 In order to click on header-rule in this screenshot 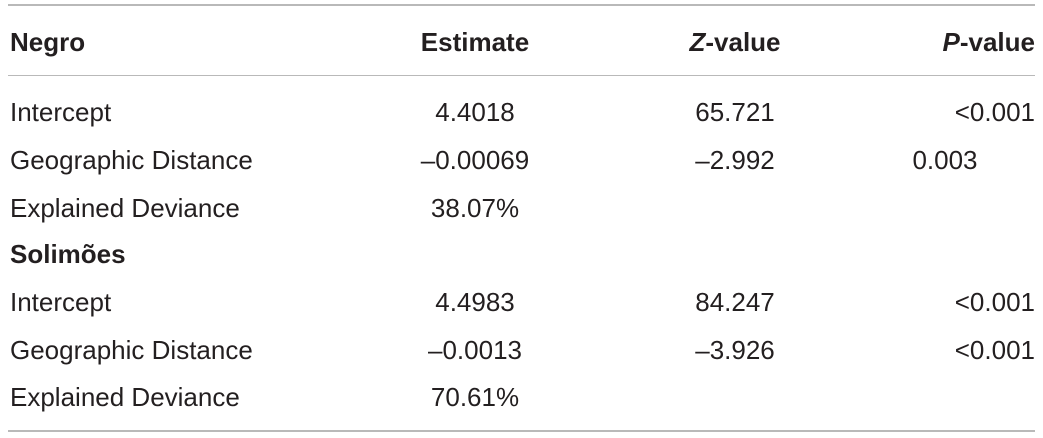, I will do `click(521, 75)`.